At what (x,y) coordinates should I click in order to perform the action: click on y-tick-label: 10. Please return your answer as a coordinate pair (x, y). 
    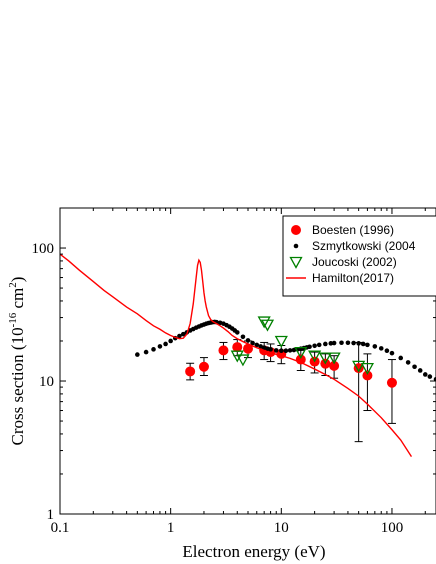
    Looking at the image, I should click on (46, 382).